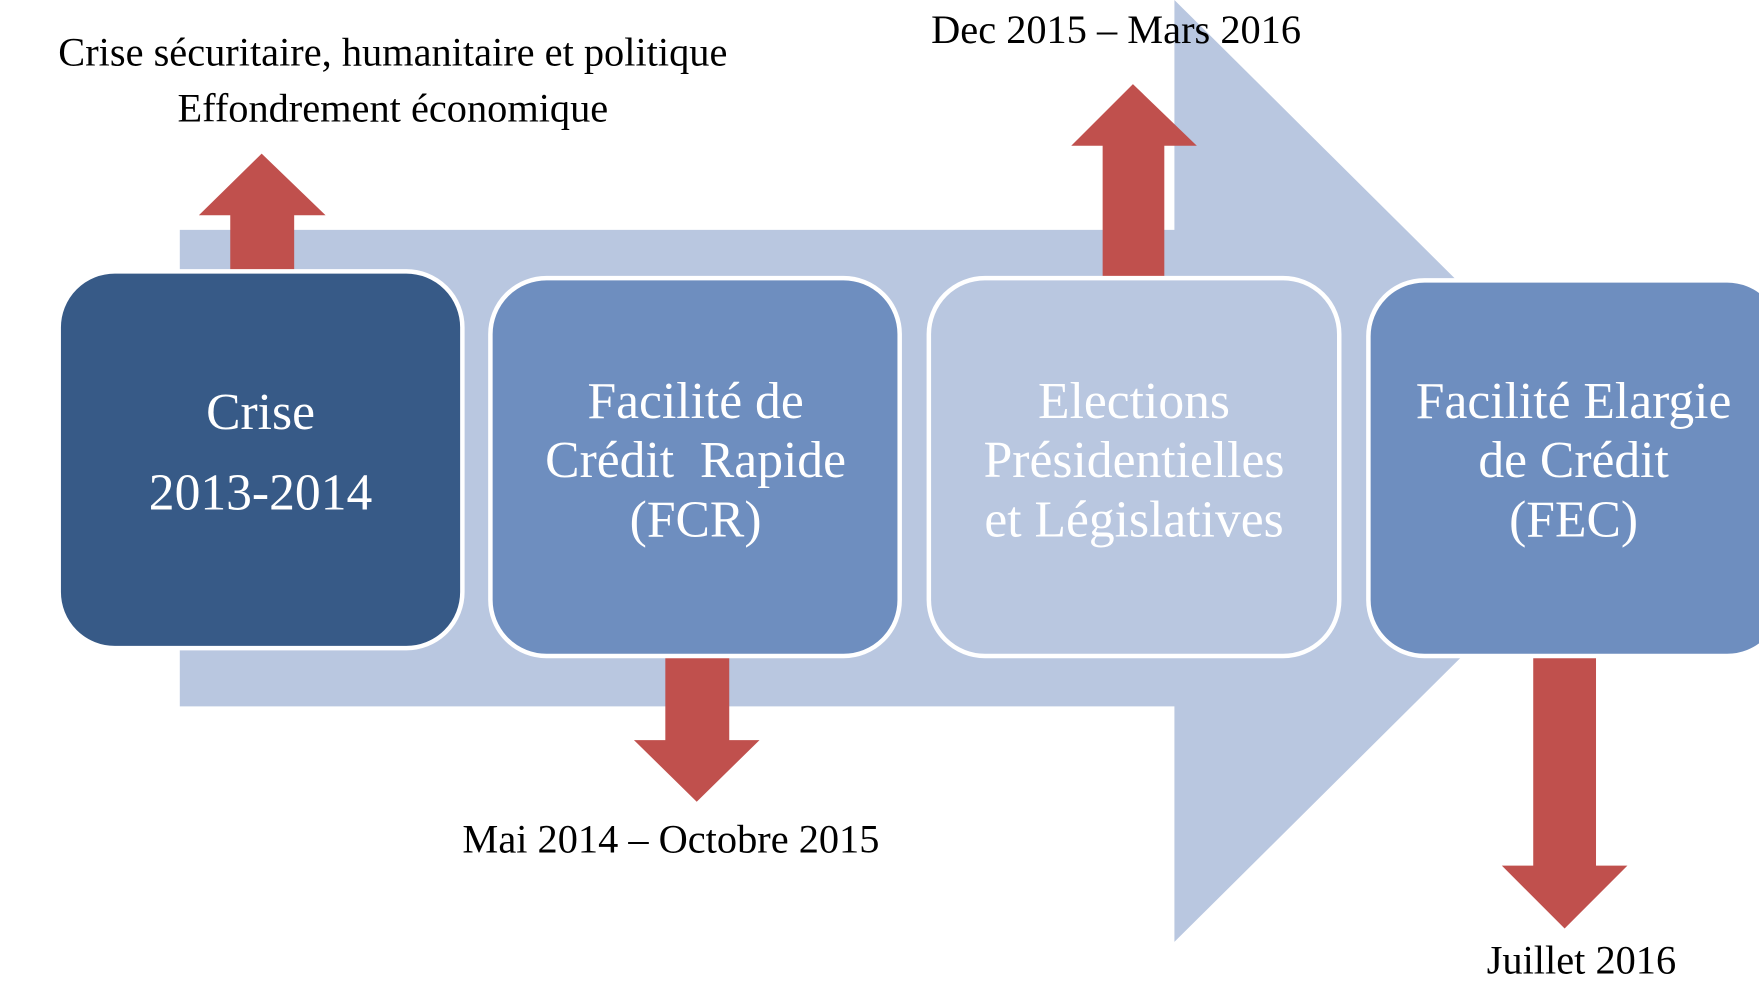 The width and height of the screenshot is (1759, 989). What do you see at coordinates (260, 412) in the screenshot?
I see `stage-label: Crise` at bounding box center [260, 412].